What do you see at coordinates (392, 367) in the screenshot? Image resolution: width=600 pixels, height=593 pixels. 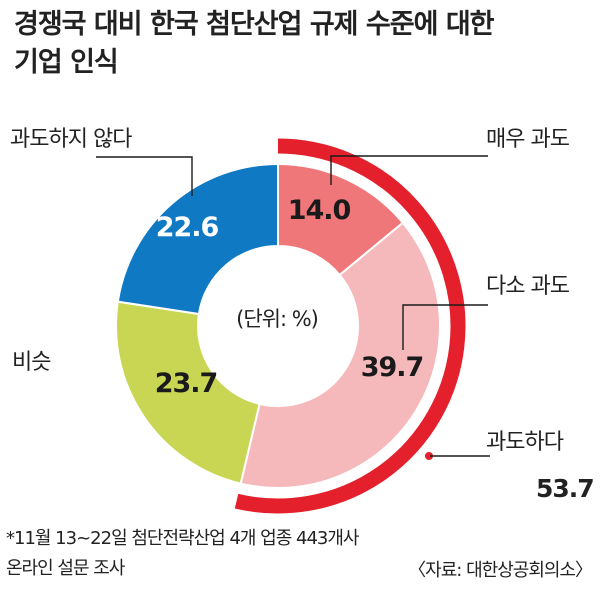 I see `value-somewhat-excessive: 39.7` at bounding box center [392, 367].